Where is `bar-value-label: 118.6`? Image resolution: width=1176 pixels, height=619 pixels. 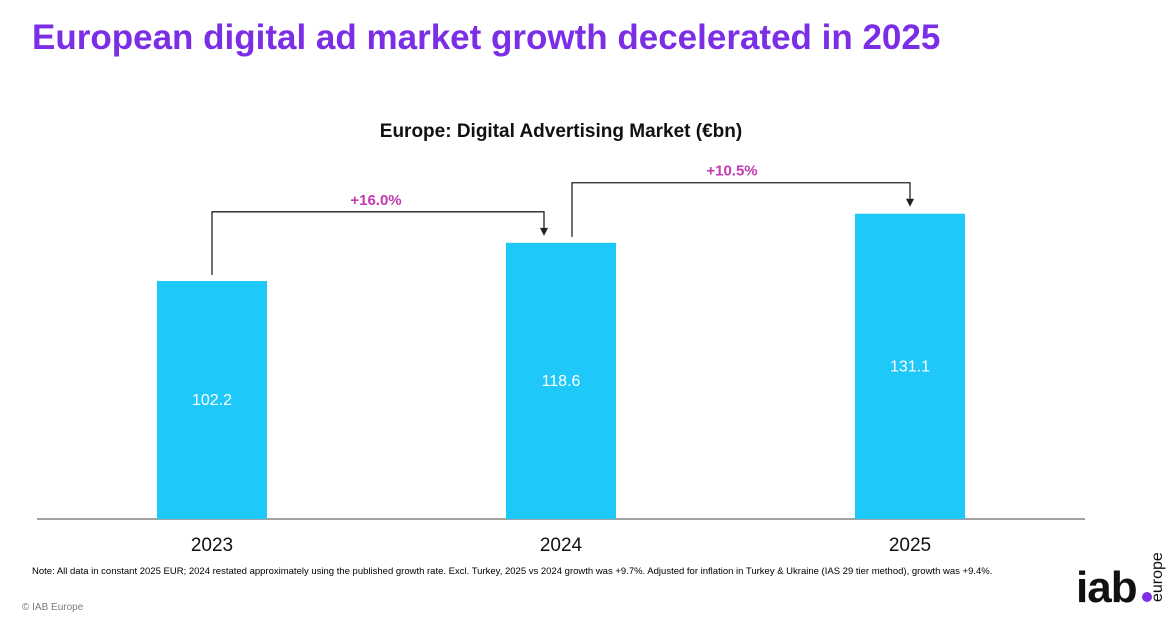 bar-value-label: 118.6 is located at coordinates (561, 381).